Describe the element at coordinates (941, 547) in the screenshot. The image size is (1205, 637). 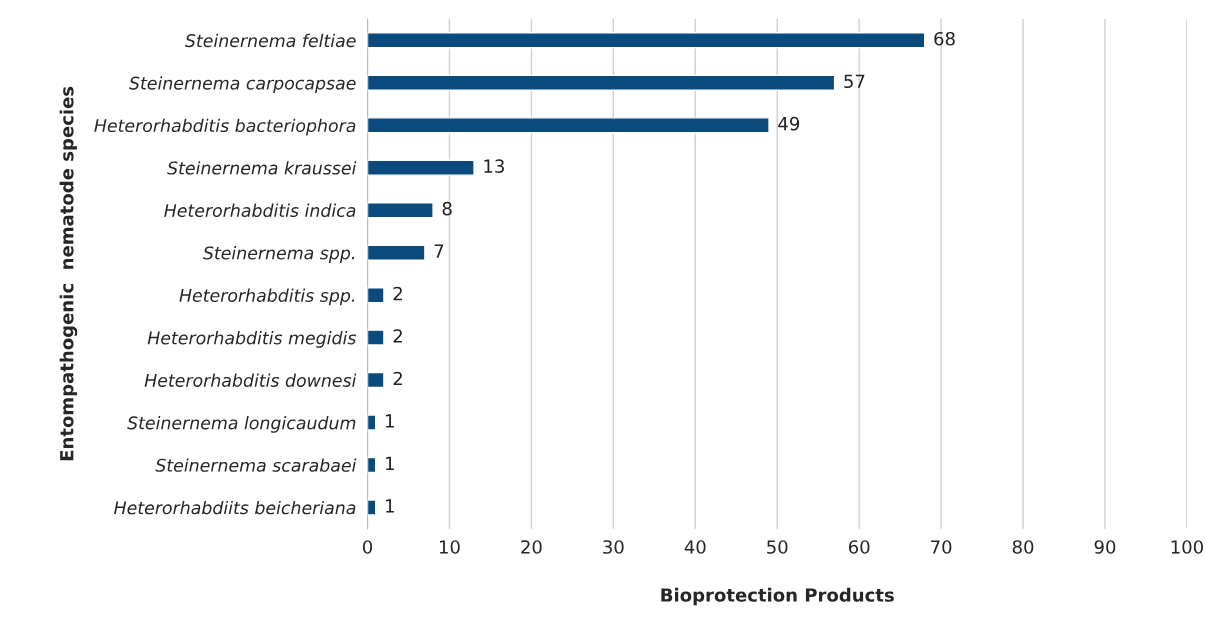
I see `x-tick-label: 70` at that location.